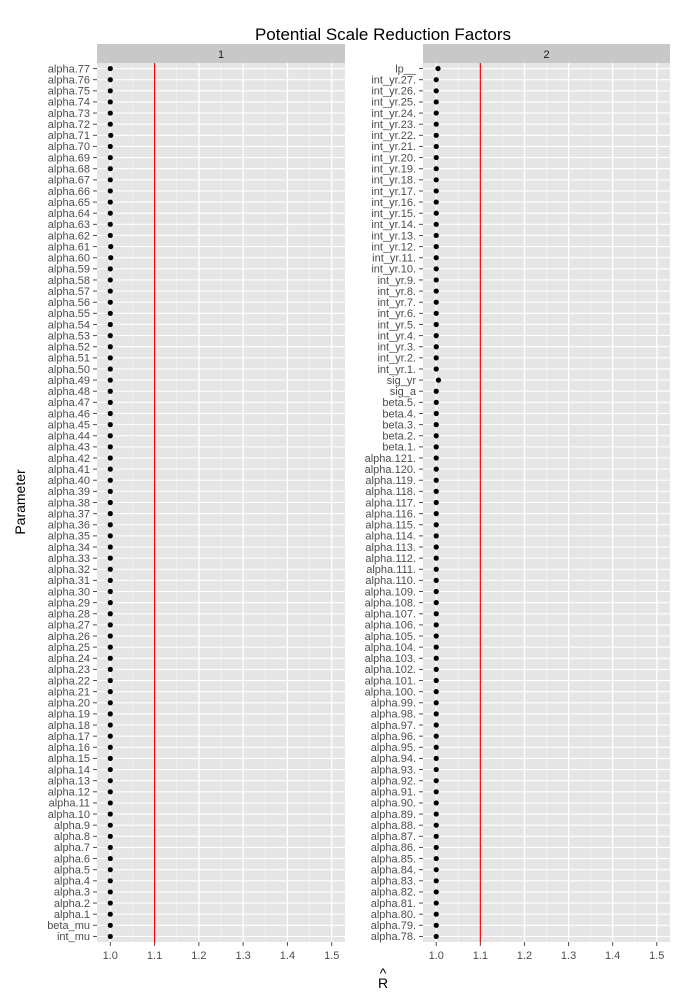  What do you see at coordinates (69, 670) in the screenshot?
I see `y-tick-label: alpha.23` at bounding box center [69, 670].